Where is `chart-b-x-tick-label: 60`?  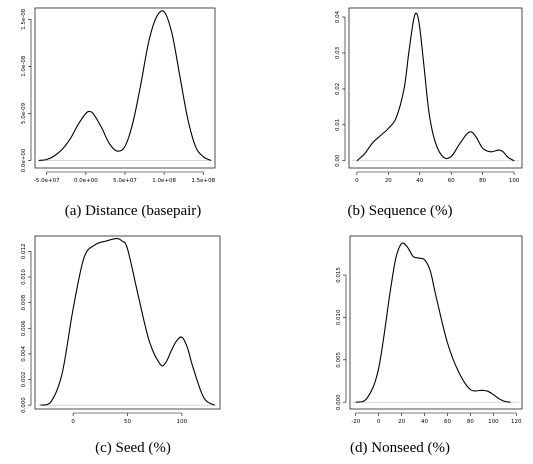
chart-b-x-tick-label: 60 is located at coordinates (451, 181).